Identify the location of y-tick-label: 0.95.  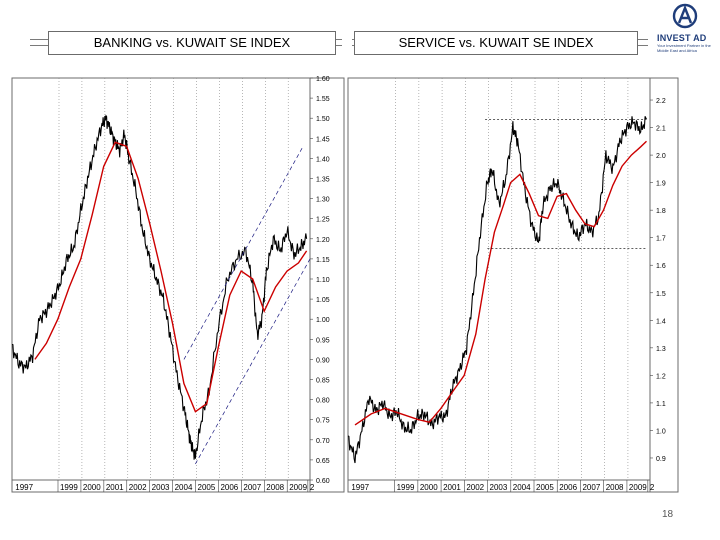
(323, 340).